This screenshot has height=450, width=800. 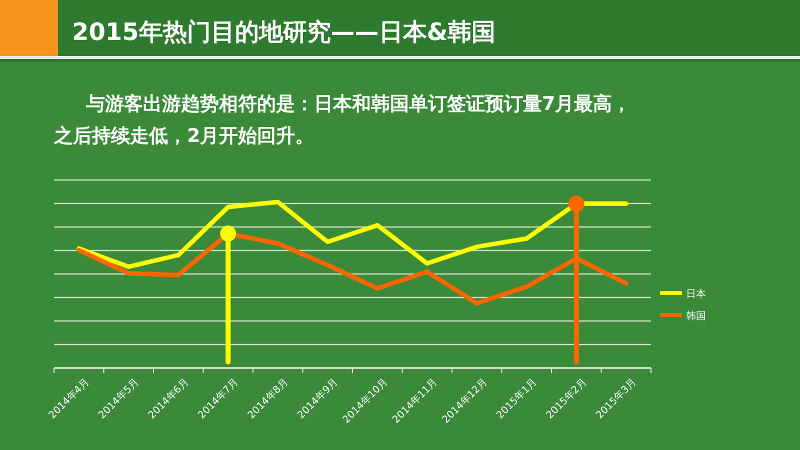 I want to click on chart-title: 2015年热门目的地研究——日本&韩国, so click(x=284, y=32).